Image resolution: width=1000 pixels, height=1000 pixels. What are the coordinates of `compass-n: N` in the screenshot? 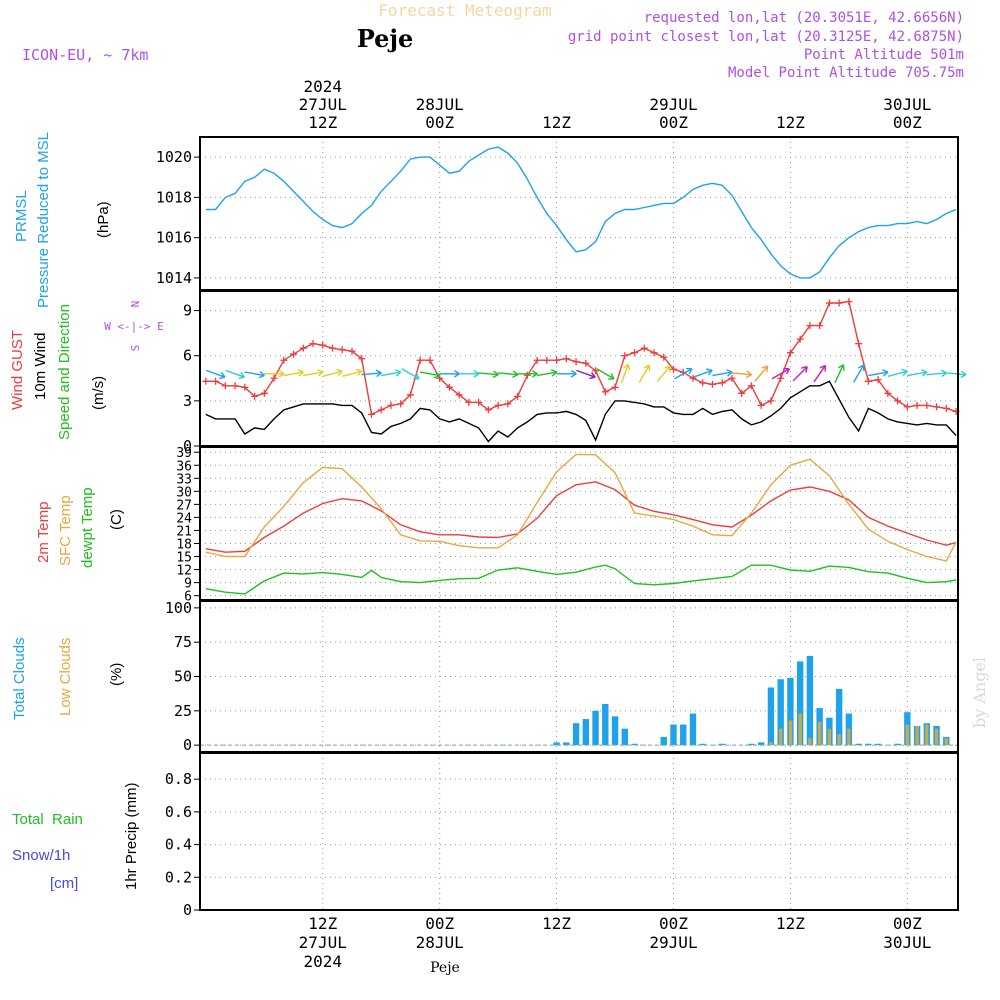 It's located at (135, 304).